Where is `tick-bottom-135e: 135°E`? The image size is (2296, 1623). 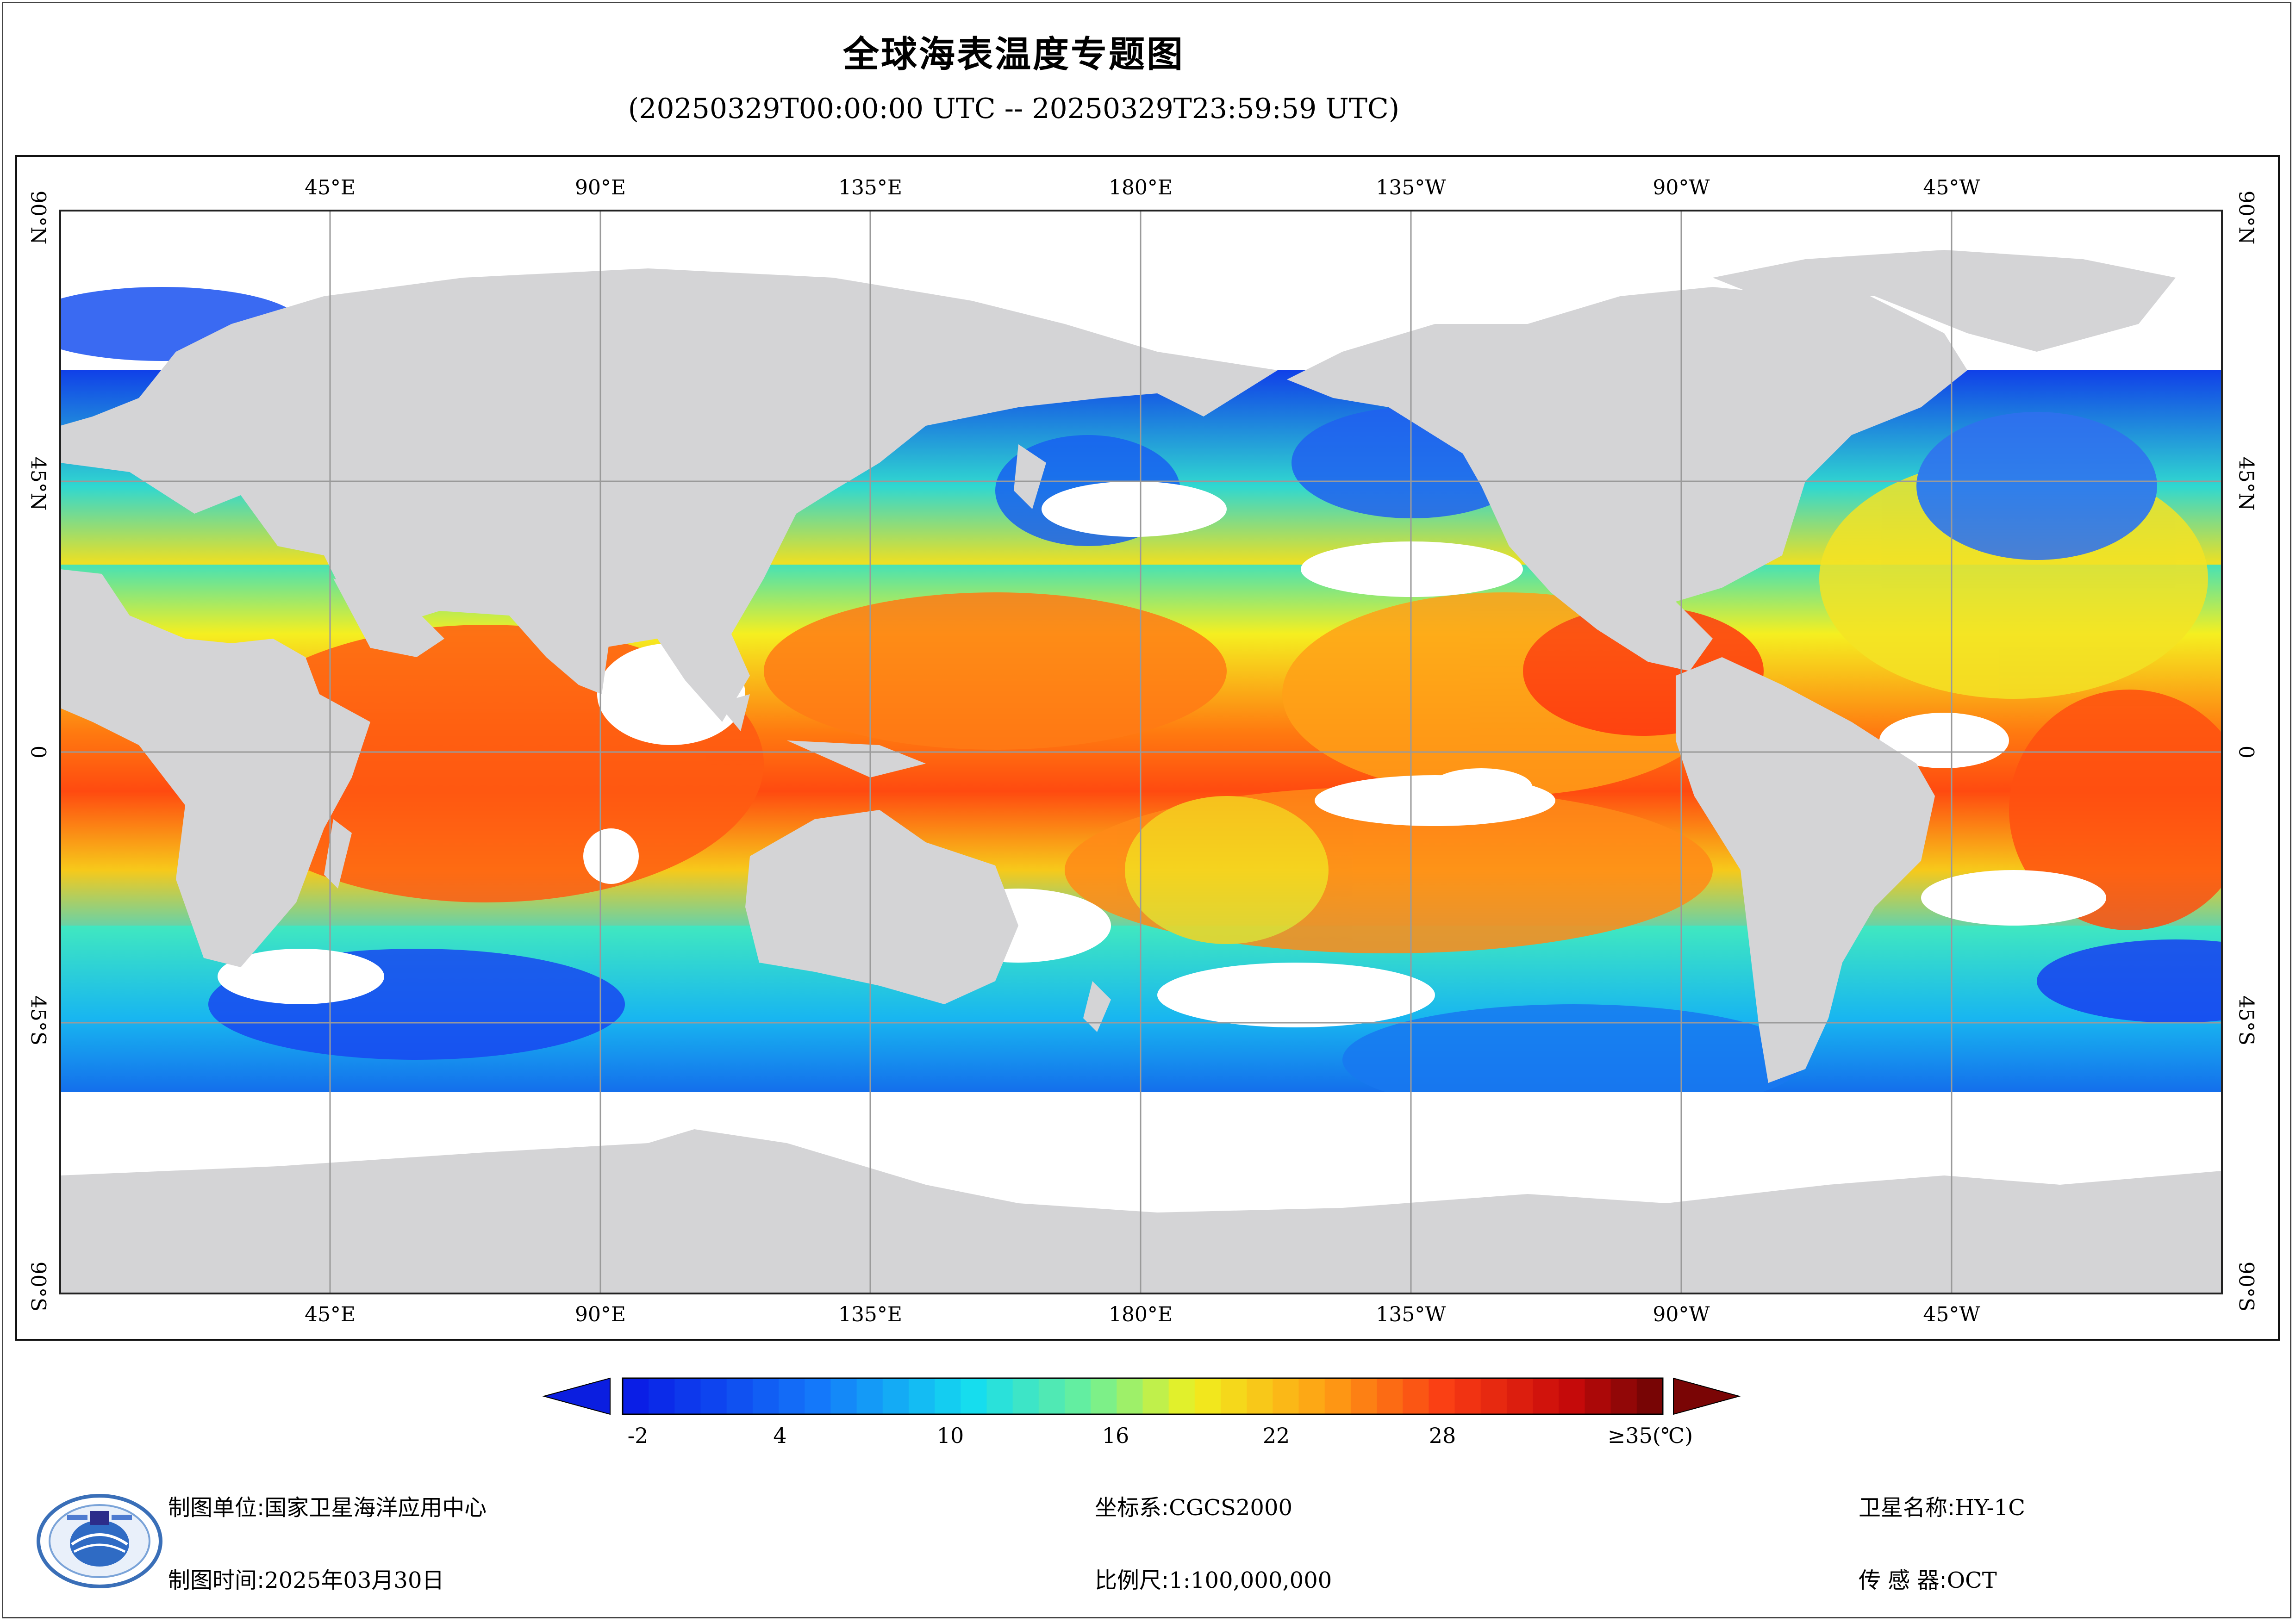
tick-bottom-135e: 135°E is located at coordinates (870, 1314).